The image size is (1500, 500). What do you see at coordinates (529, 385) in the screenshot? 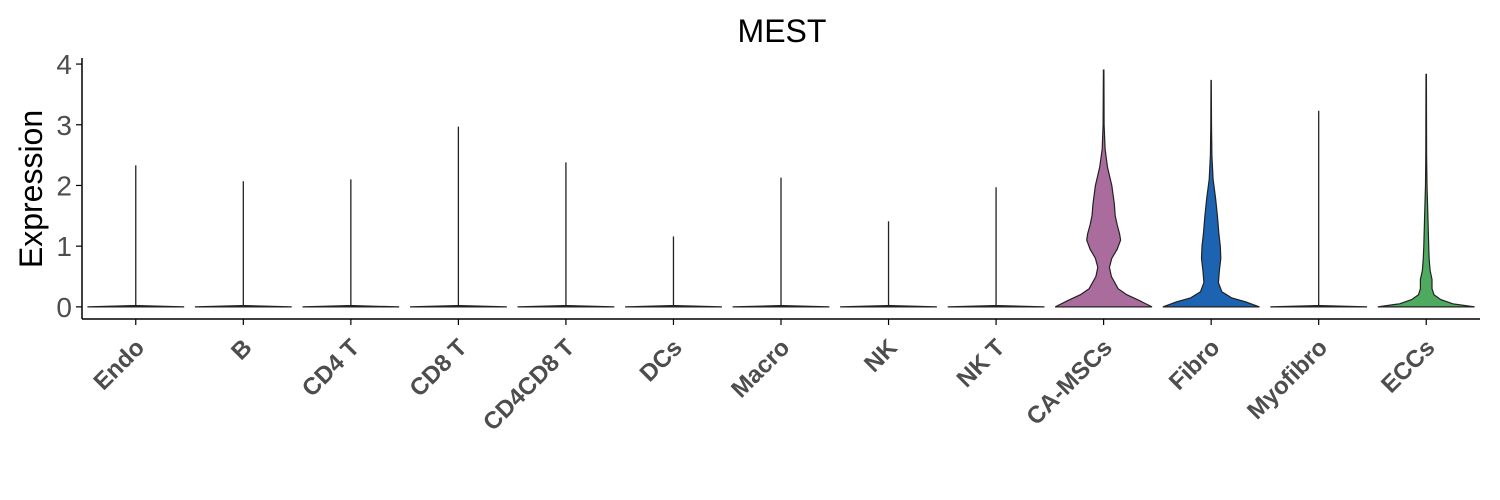
I see `x-tick-label: CD4CD8 T` at bounding box center [529, 385].